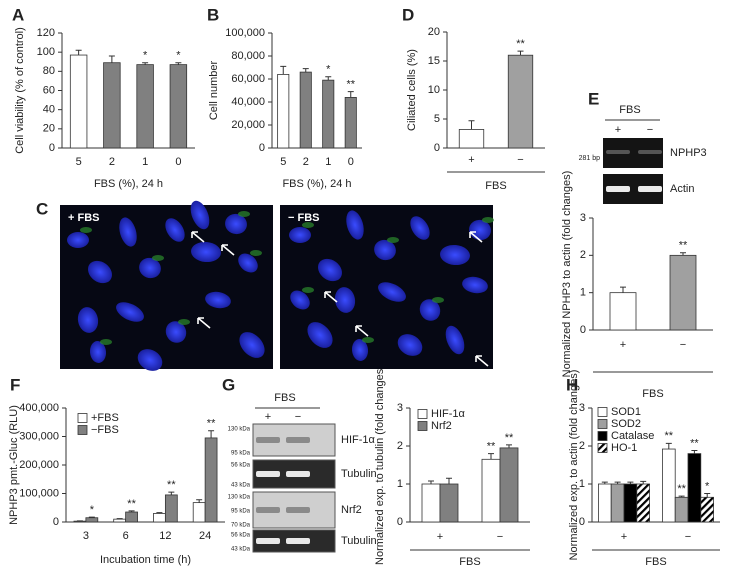  I want to click on lane-label: −, so click(650, 130).